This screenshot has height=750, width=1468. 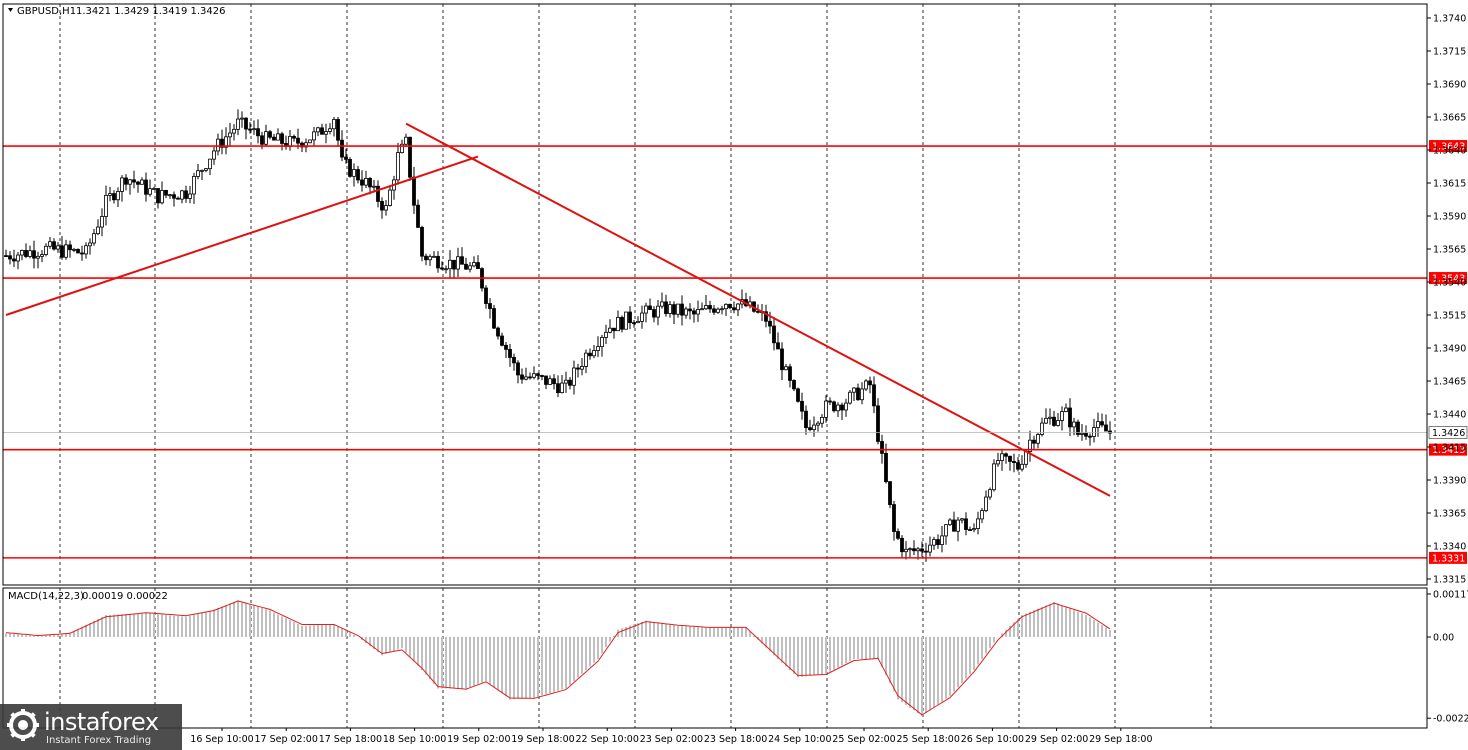 What do you see at coordinates (1120, 739) in the screenshot?
I see `x-tick-label: 29 Sep 18:00` at bounding box center [1120, 739].